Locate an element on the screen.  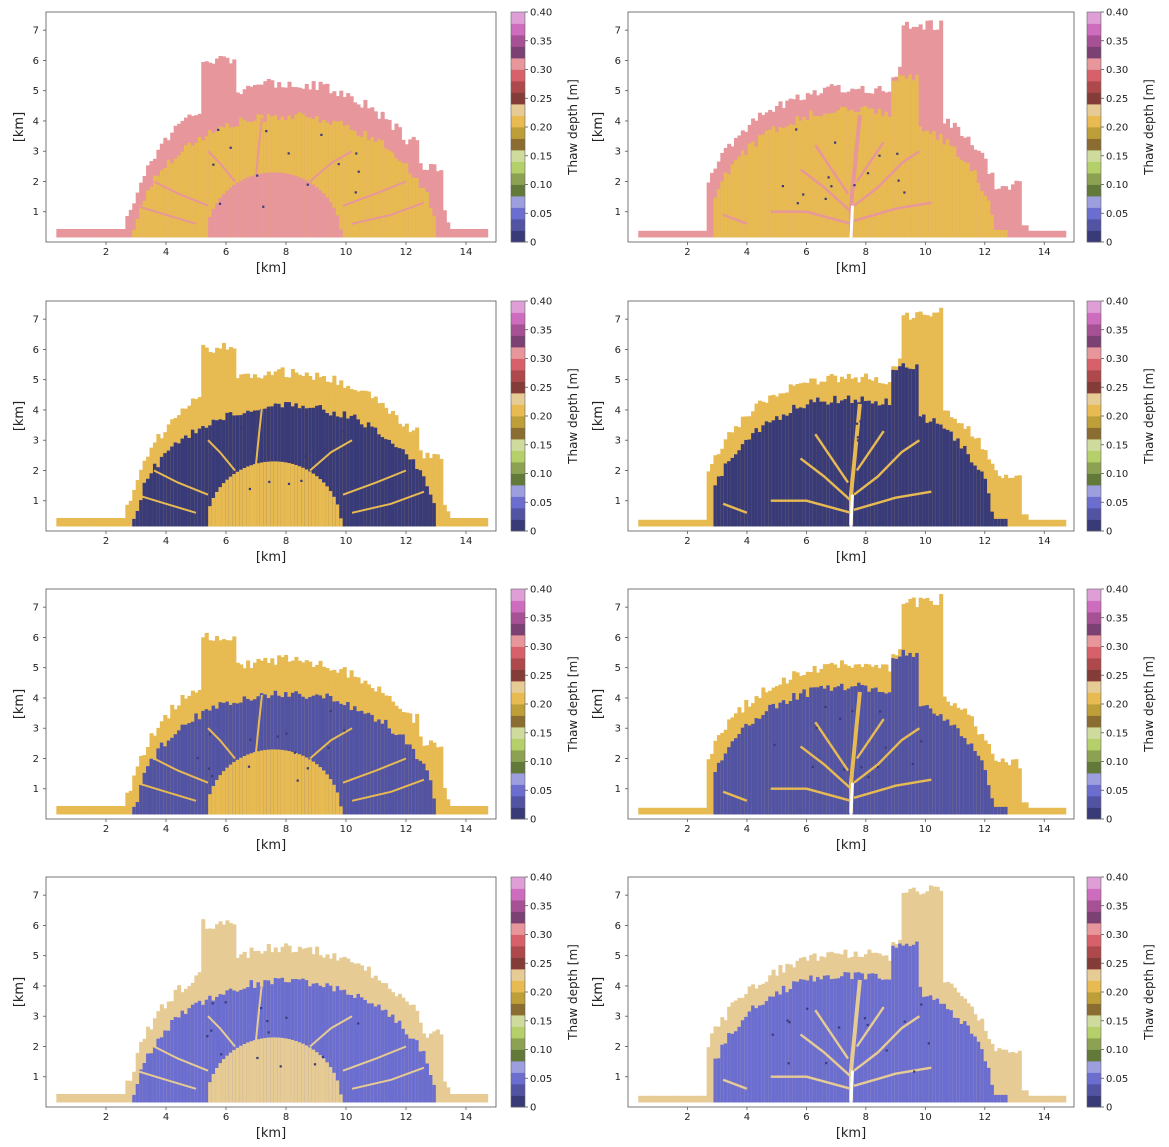
colorbar-tick-label: 0.20 is located at coordinates (541, 417).